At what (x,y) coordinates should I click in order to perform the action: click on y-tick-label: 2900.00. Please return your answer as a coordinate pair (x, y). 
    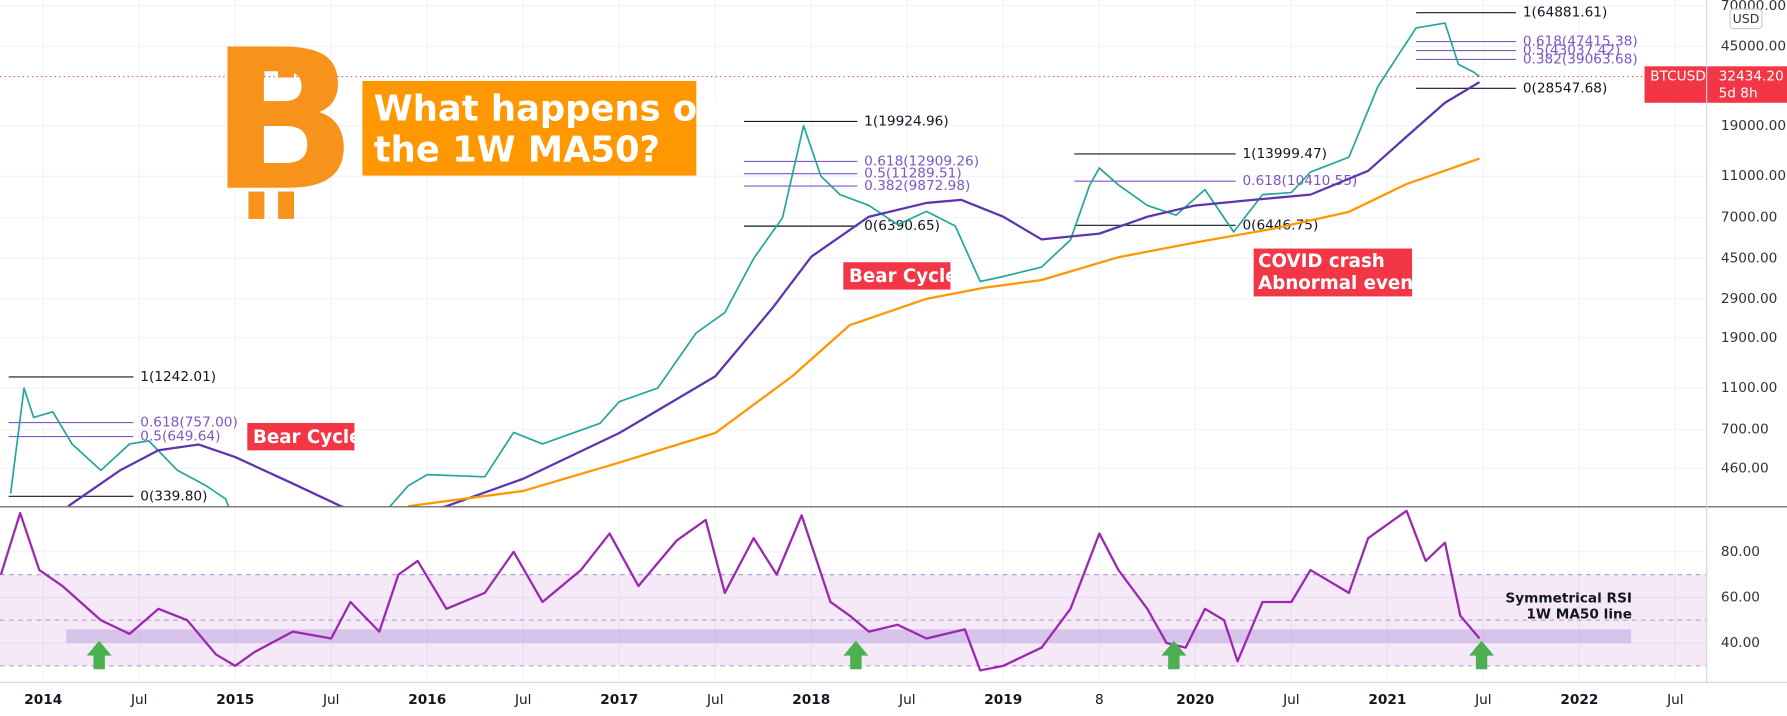
    Looking at the image, I should click on (1749, 299).